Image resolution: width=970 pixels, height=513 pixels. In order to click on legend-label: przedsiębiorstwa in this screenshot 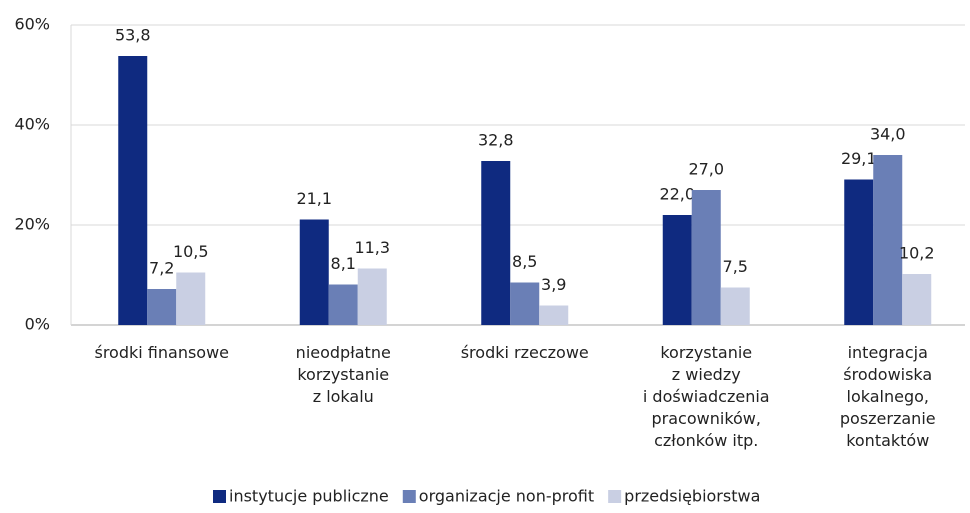, I will do `click(692, 496)`.